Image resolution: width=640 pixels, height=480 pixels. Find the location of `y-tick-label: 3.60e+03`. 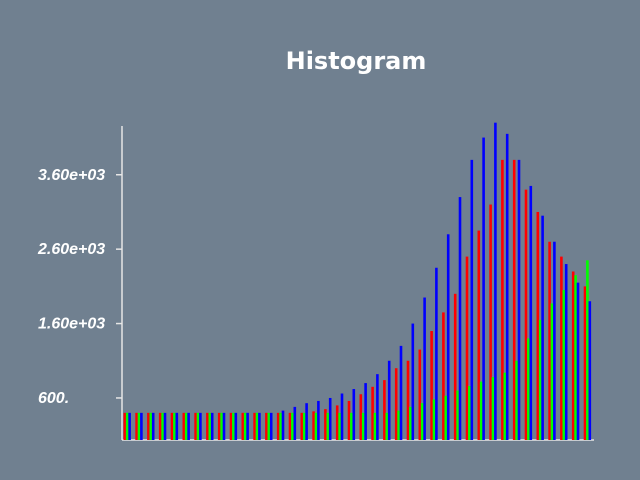

y-tick-label: 3.60e+03 is located at coordinates (71, 175).